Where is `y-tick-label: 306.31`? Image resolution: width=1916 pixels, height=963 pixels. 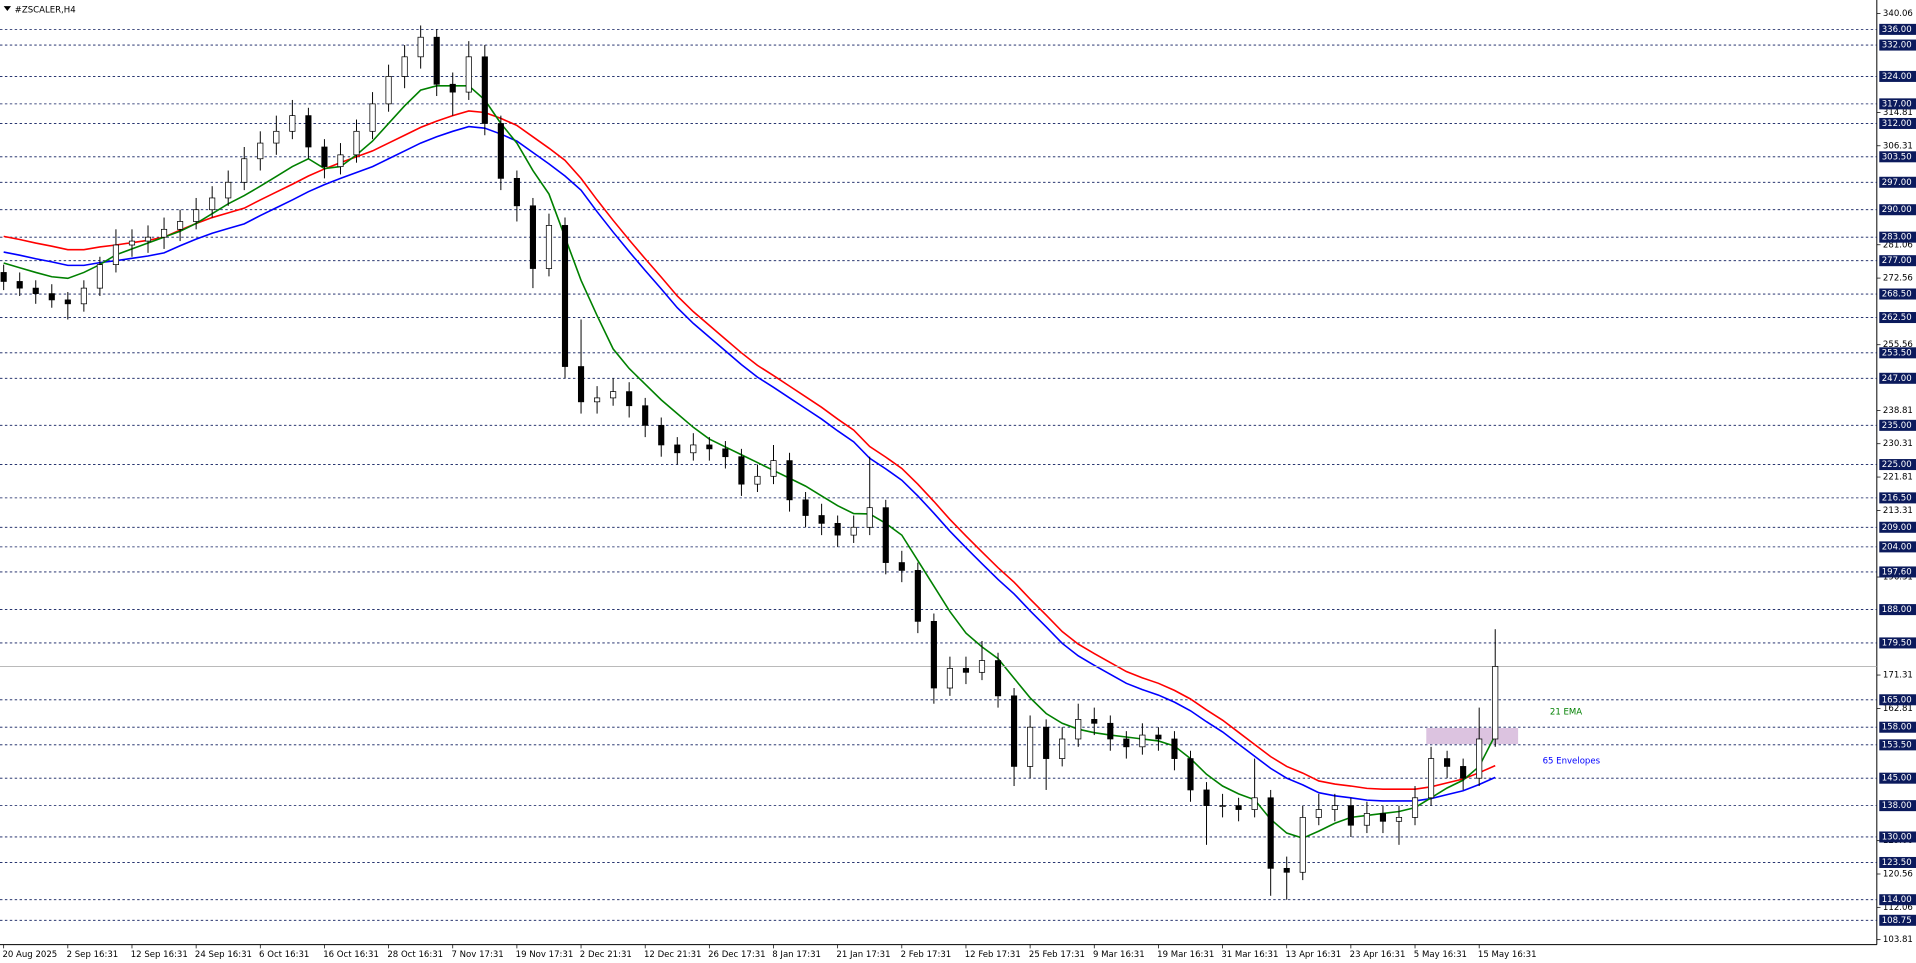 y-tick-label: 306.31 is located at coordinates (1898, 146).